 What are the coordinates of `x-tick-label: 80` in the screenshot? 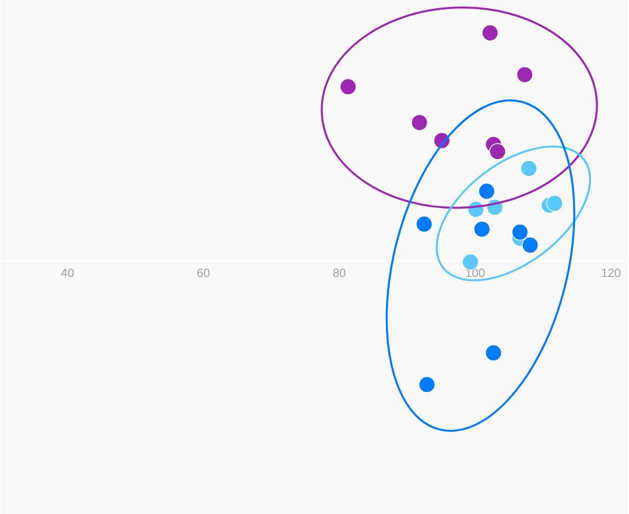 It's located at (339, 272).